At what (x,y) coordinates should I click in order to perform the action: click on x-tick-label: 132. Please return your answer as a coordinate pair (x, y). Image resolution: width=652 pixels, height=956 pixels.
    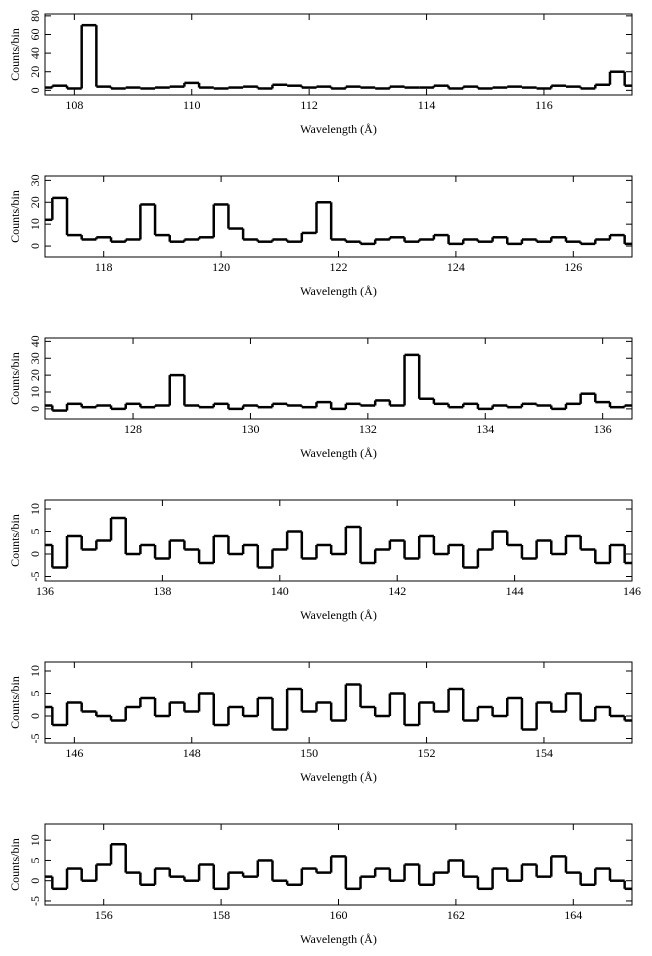
    Looking at the image, I should click on (368, 429).